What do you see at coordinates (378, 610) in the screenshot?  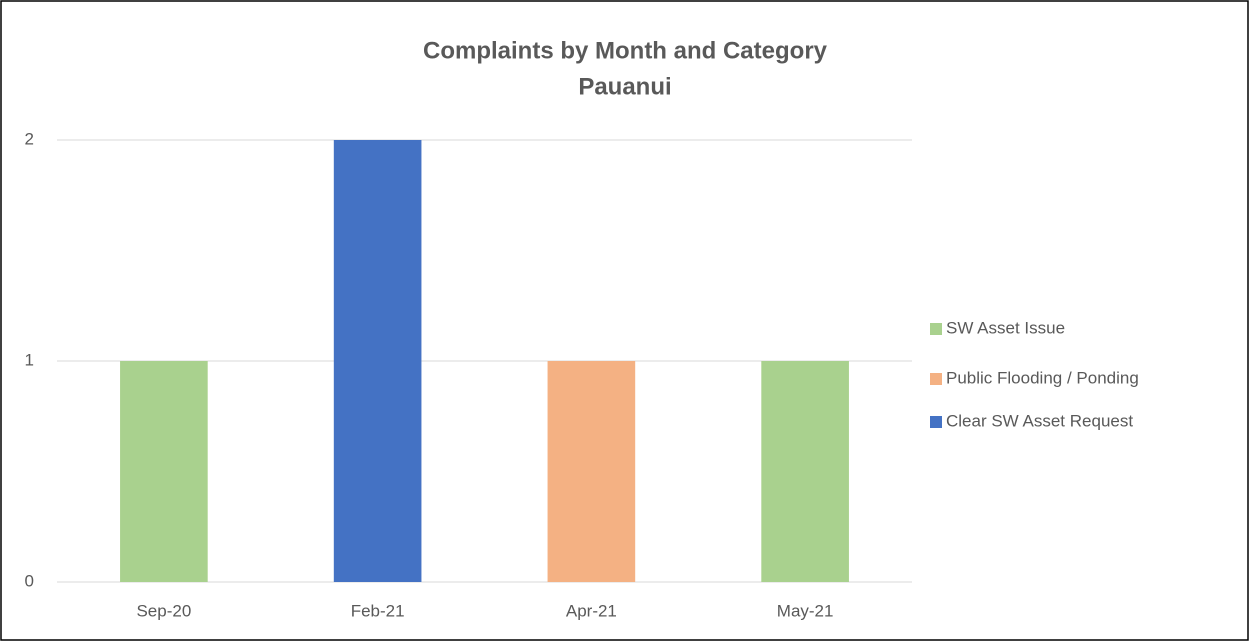 I see `x-tick-label: Feb-21` at bounding box center [378, 610].